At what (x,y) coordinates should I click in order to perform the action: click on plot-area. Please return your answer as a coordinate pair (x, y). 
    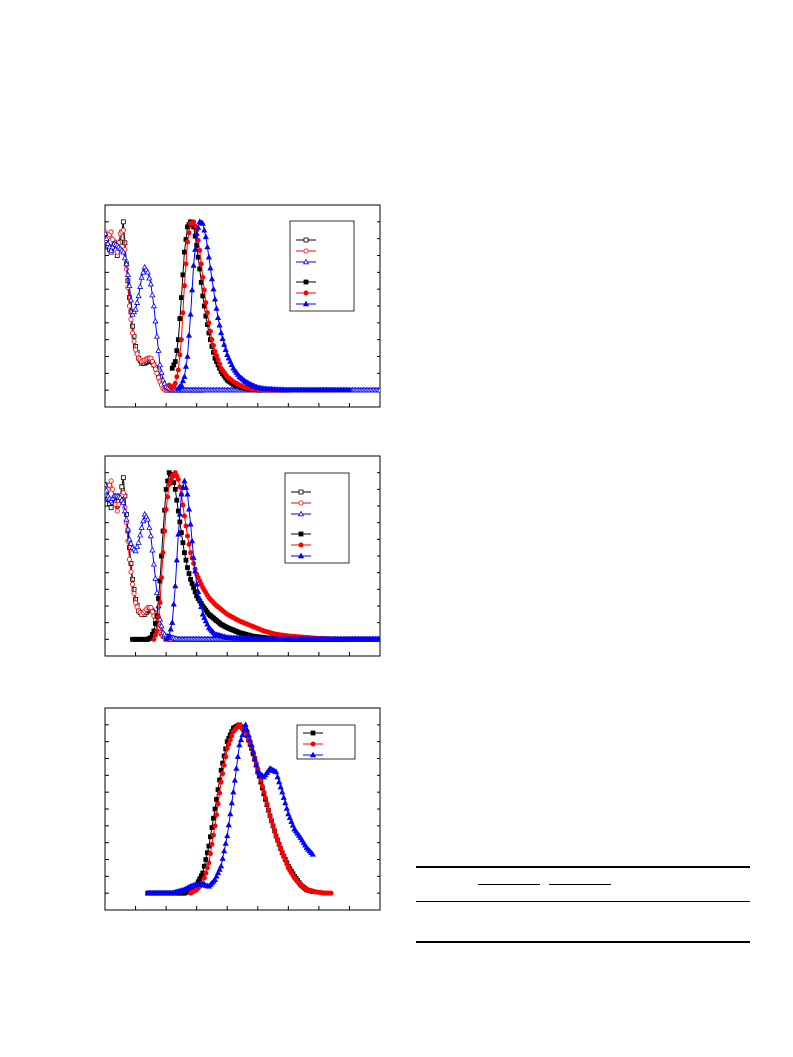
    Looking at the image, I should click on (242, 556).